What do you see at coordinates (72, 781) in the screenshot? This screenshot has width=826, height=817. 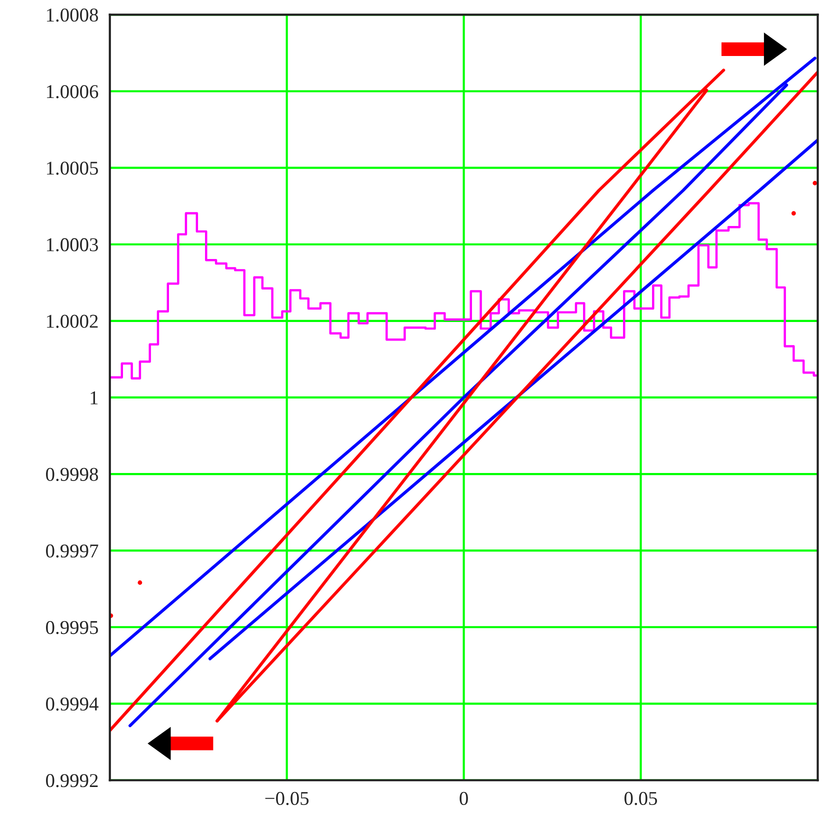 I see `y-tick-label: 0.9992` at bounding box center [72, 781].